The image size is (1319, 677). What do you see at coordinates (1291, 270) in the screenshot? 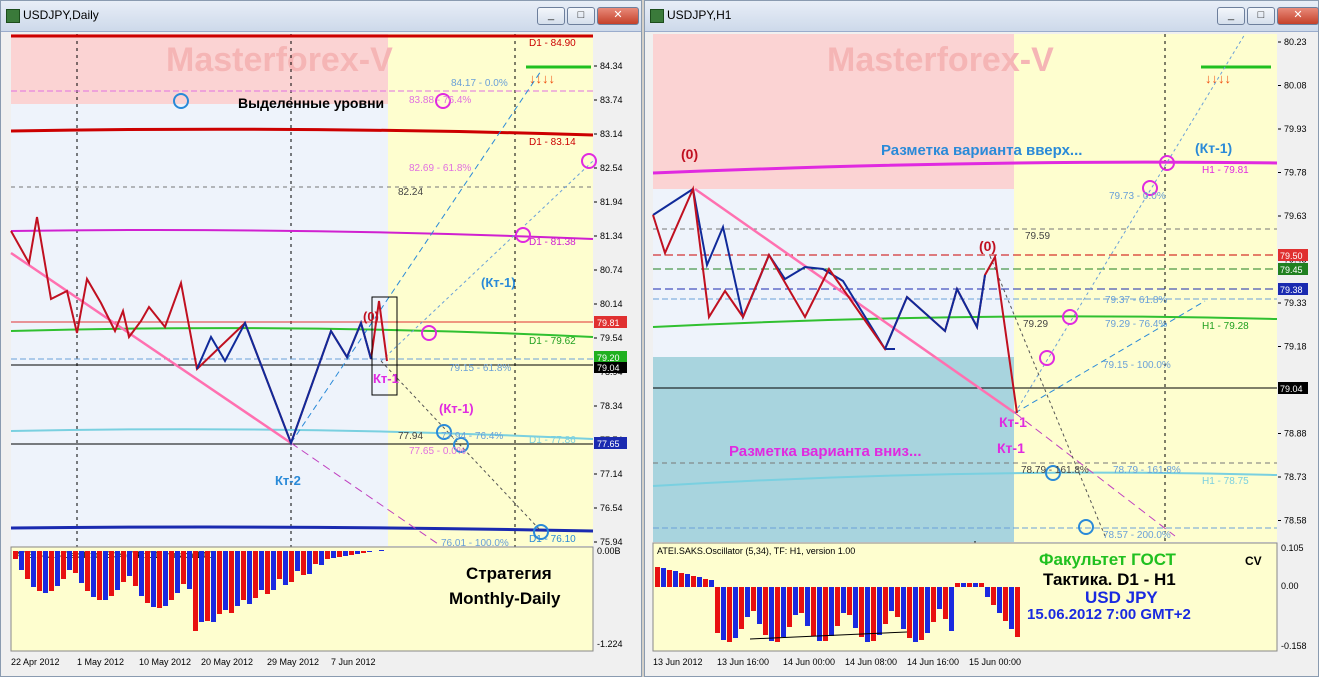
I see `price-tag-text: 79.45` at bounding box center [1291, 270].